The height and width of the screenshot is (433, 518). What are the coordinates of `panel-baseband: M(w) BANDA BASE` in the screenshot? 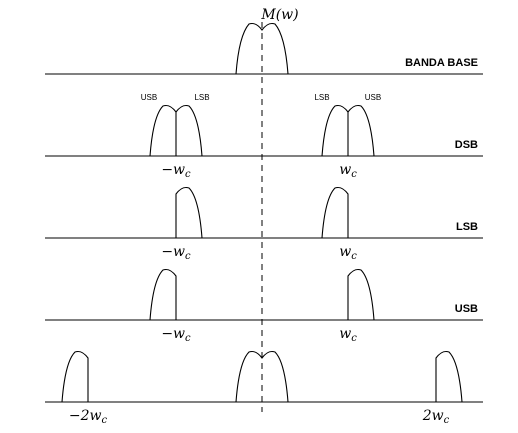 It's located at (264, 41).